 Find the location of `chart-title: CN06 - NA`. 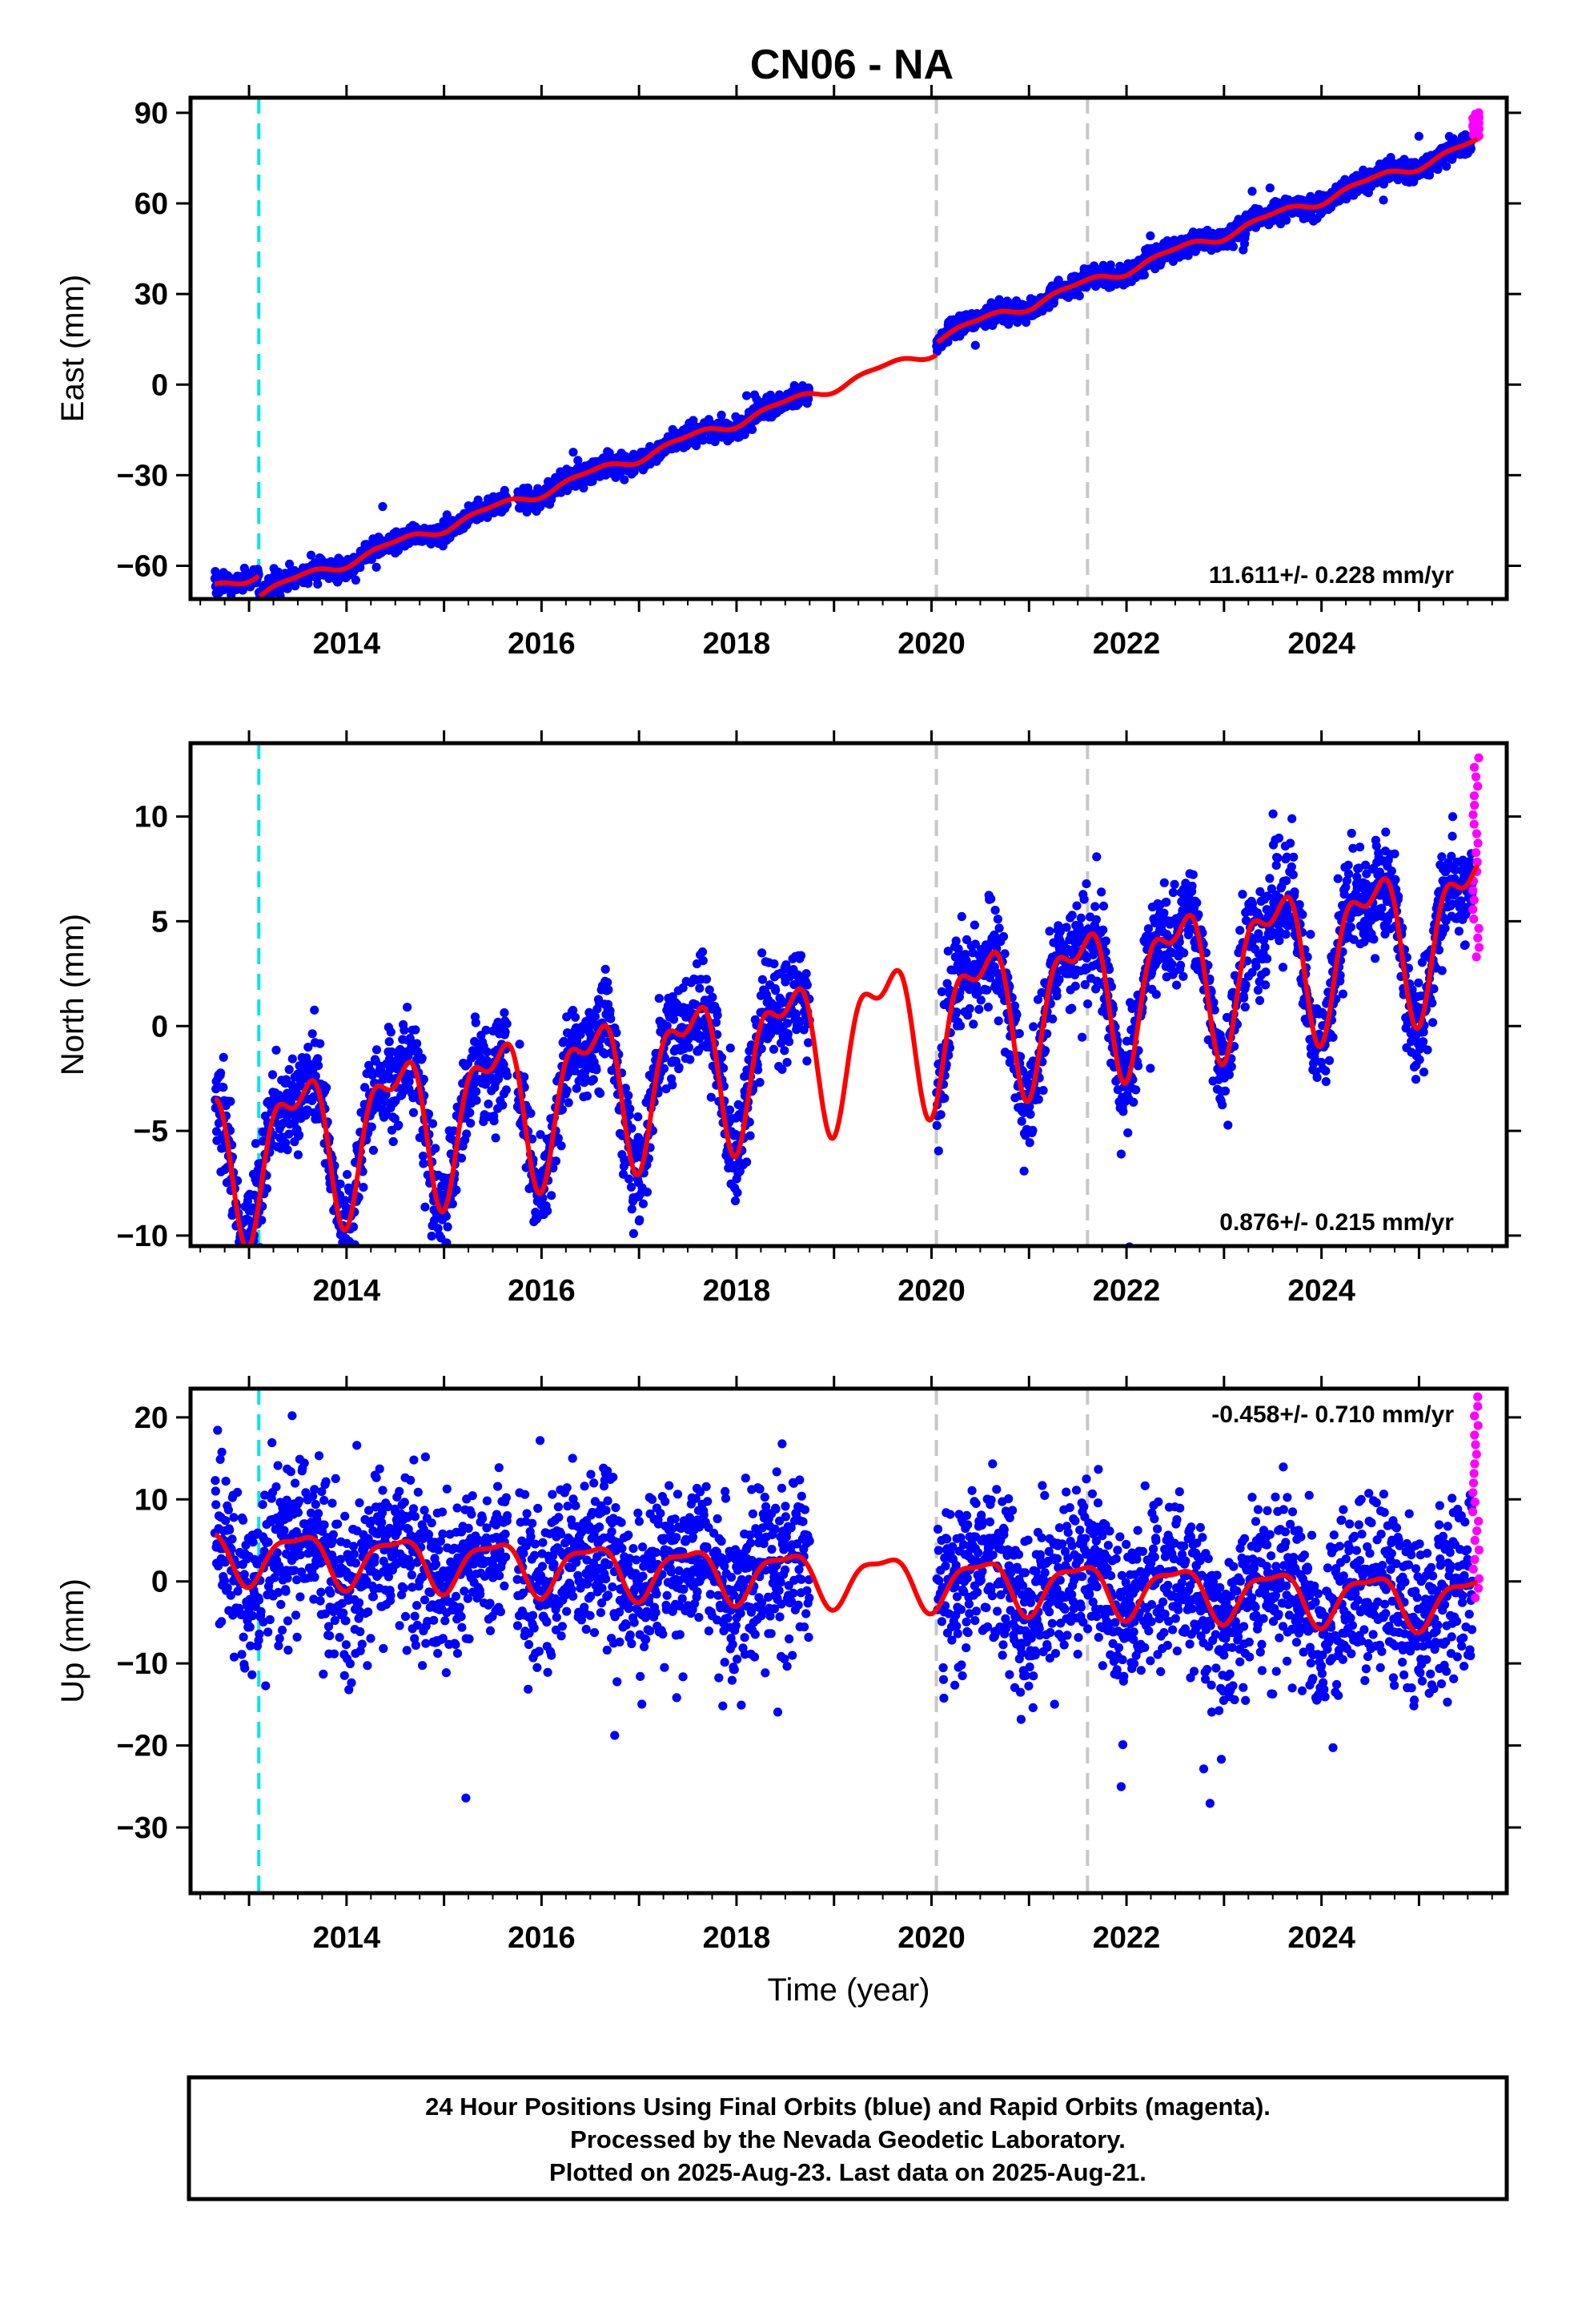

chart-title: CN06 - NA is located at coordinates (852, 65).